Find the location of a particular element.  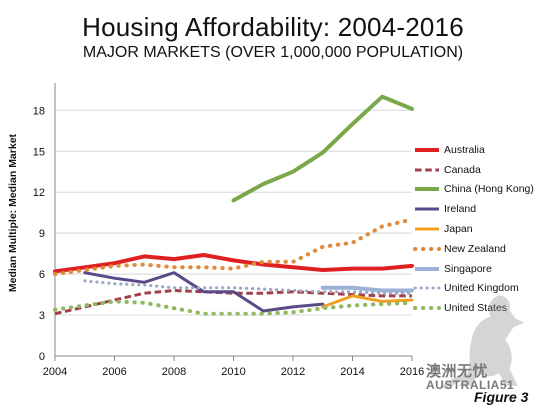

legend-item: Canada is located at coordinates (473, 170).